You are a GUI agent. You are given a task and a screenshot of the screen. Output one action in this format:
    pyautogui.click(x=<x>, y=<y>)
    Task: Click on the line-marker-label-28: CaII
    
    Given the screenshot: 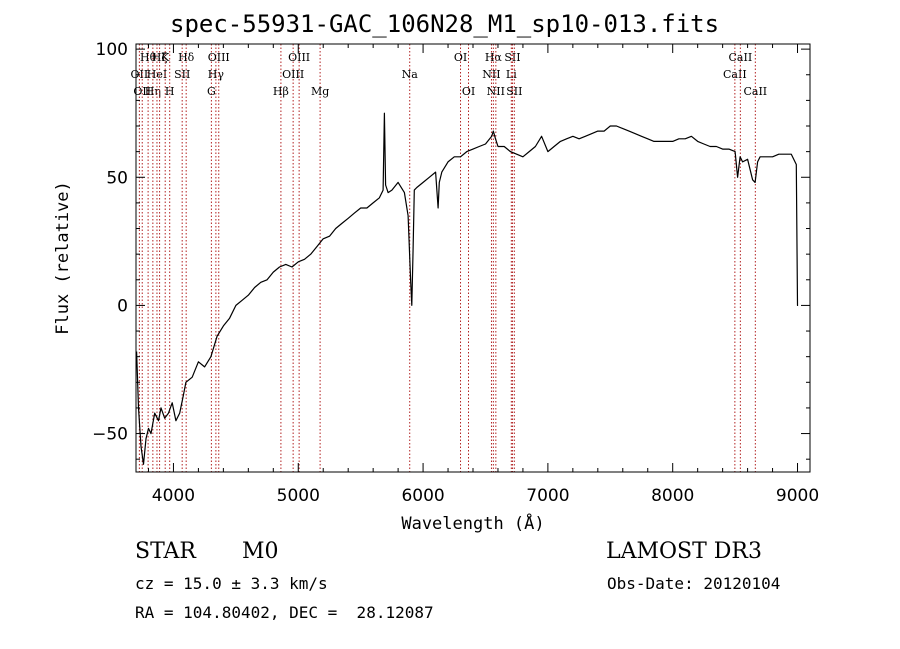 What is the action you would take?
    pyautogui.click(x=755, y=91)
    